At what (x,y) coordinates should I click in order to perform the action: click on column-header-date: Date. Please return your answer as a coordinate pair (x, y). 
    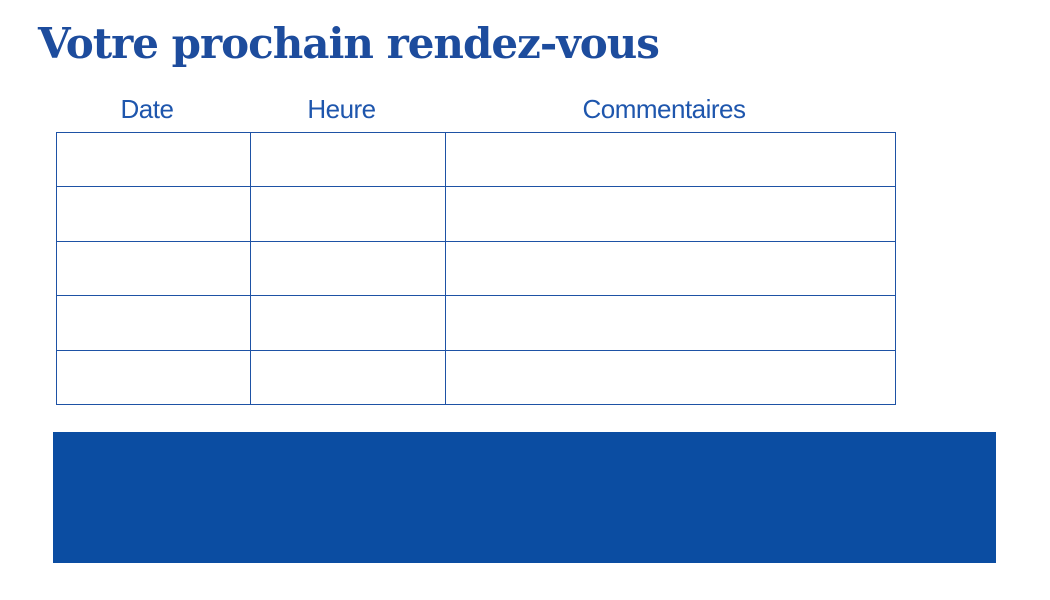
    Looking at the image, I should click on (147, 109).